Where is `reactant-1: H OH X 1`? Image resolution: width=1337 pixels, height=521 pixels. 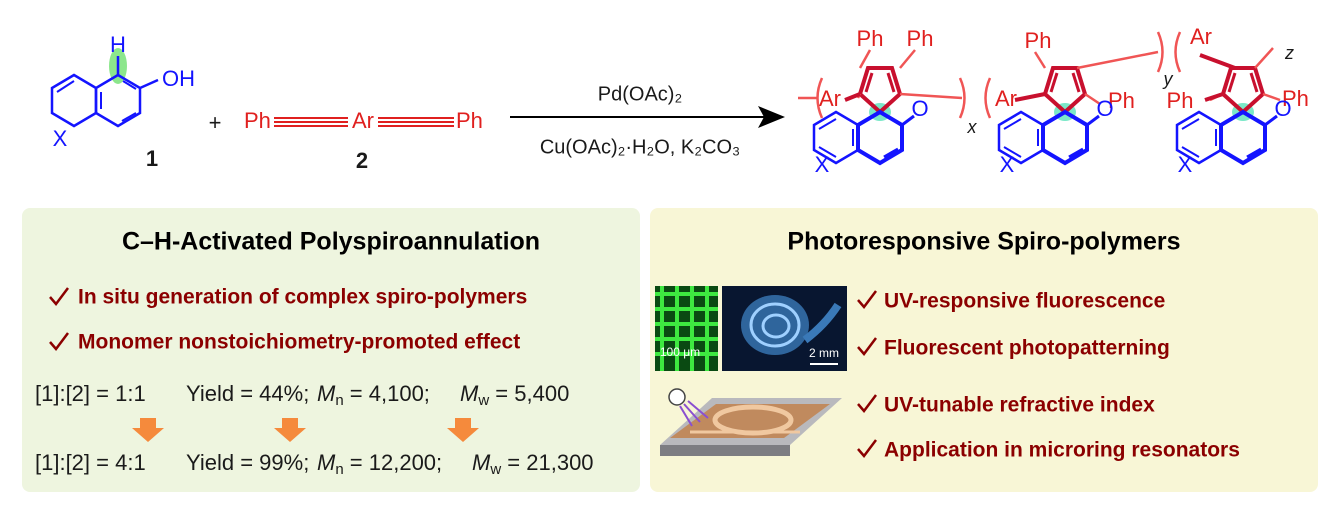 reactant-1: H OH X 1 is located at coordinates (122, 101).